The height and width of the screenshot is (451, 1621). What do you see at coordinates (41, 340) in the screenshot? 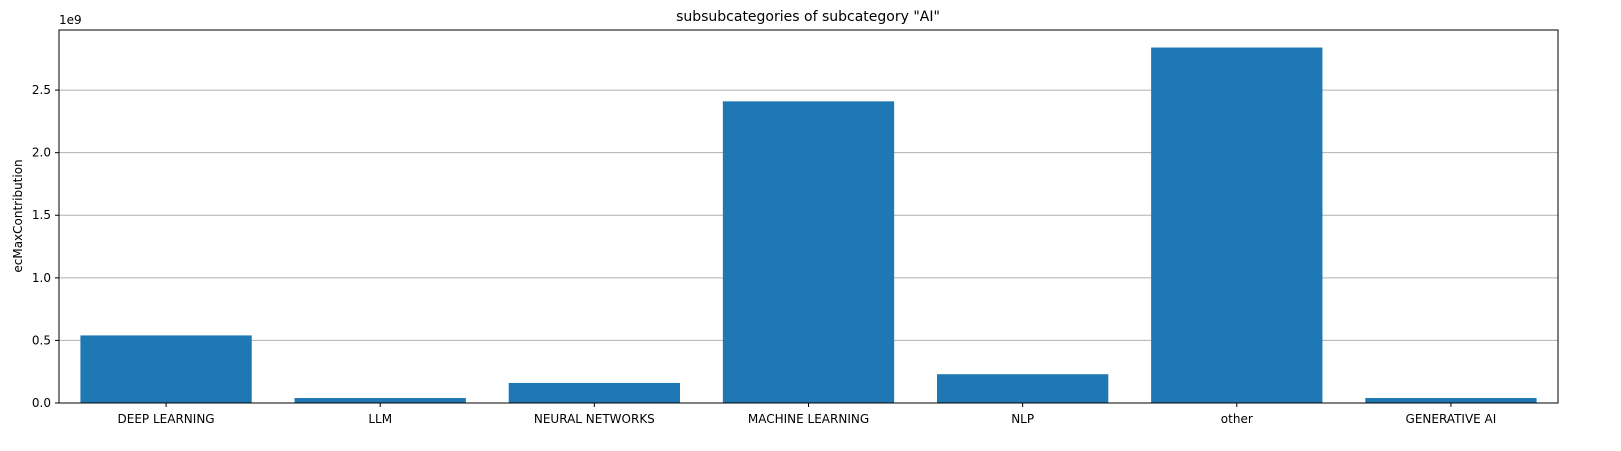
I see `y-tick-label: 0.5` at bounding box center [41, 340].